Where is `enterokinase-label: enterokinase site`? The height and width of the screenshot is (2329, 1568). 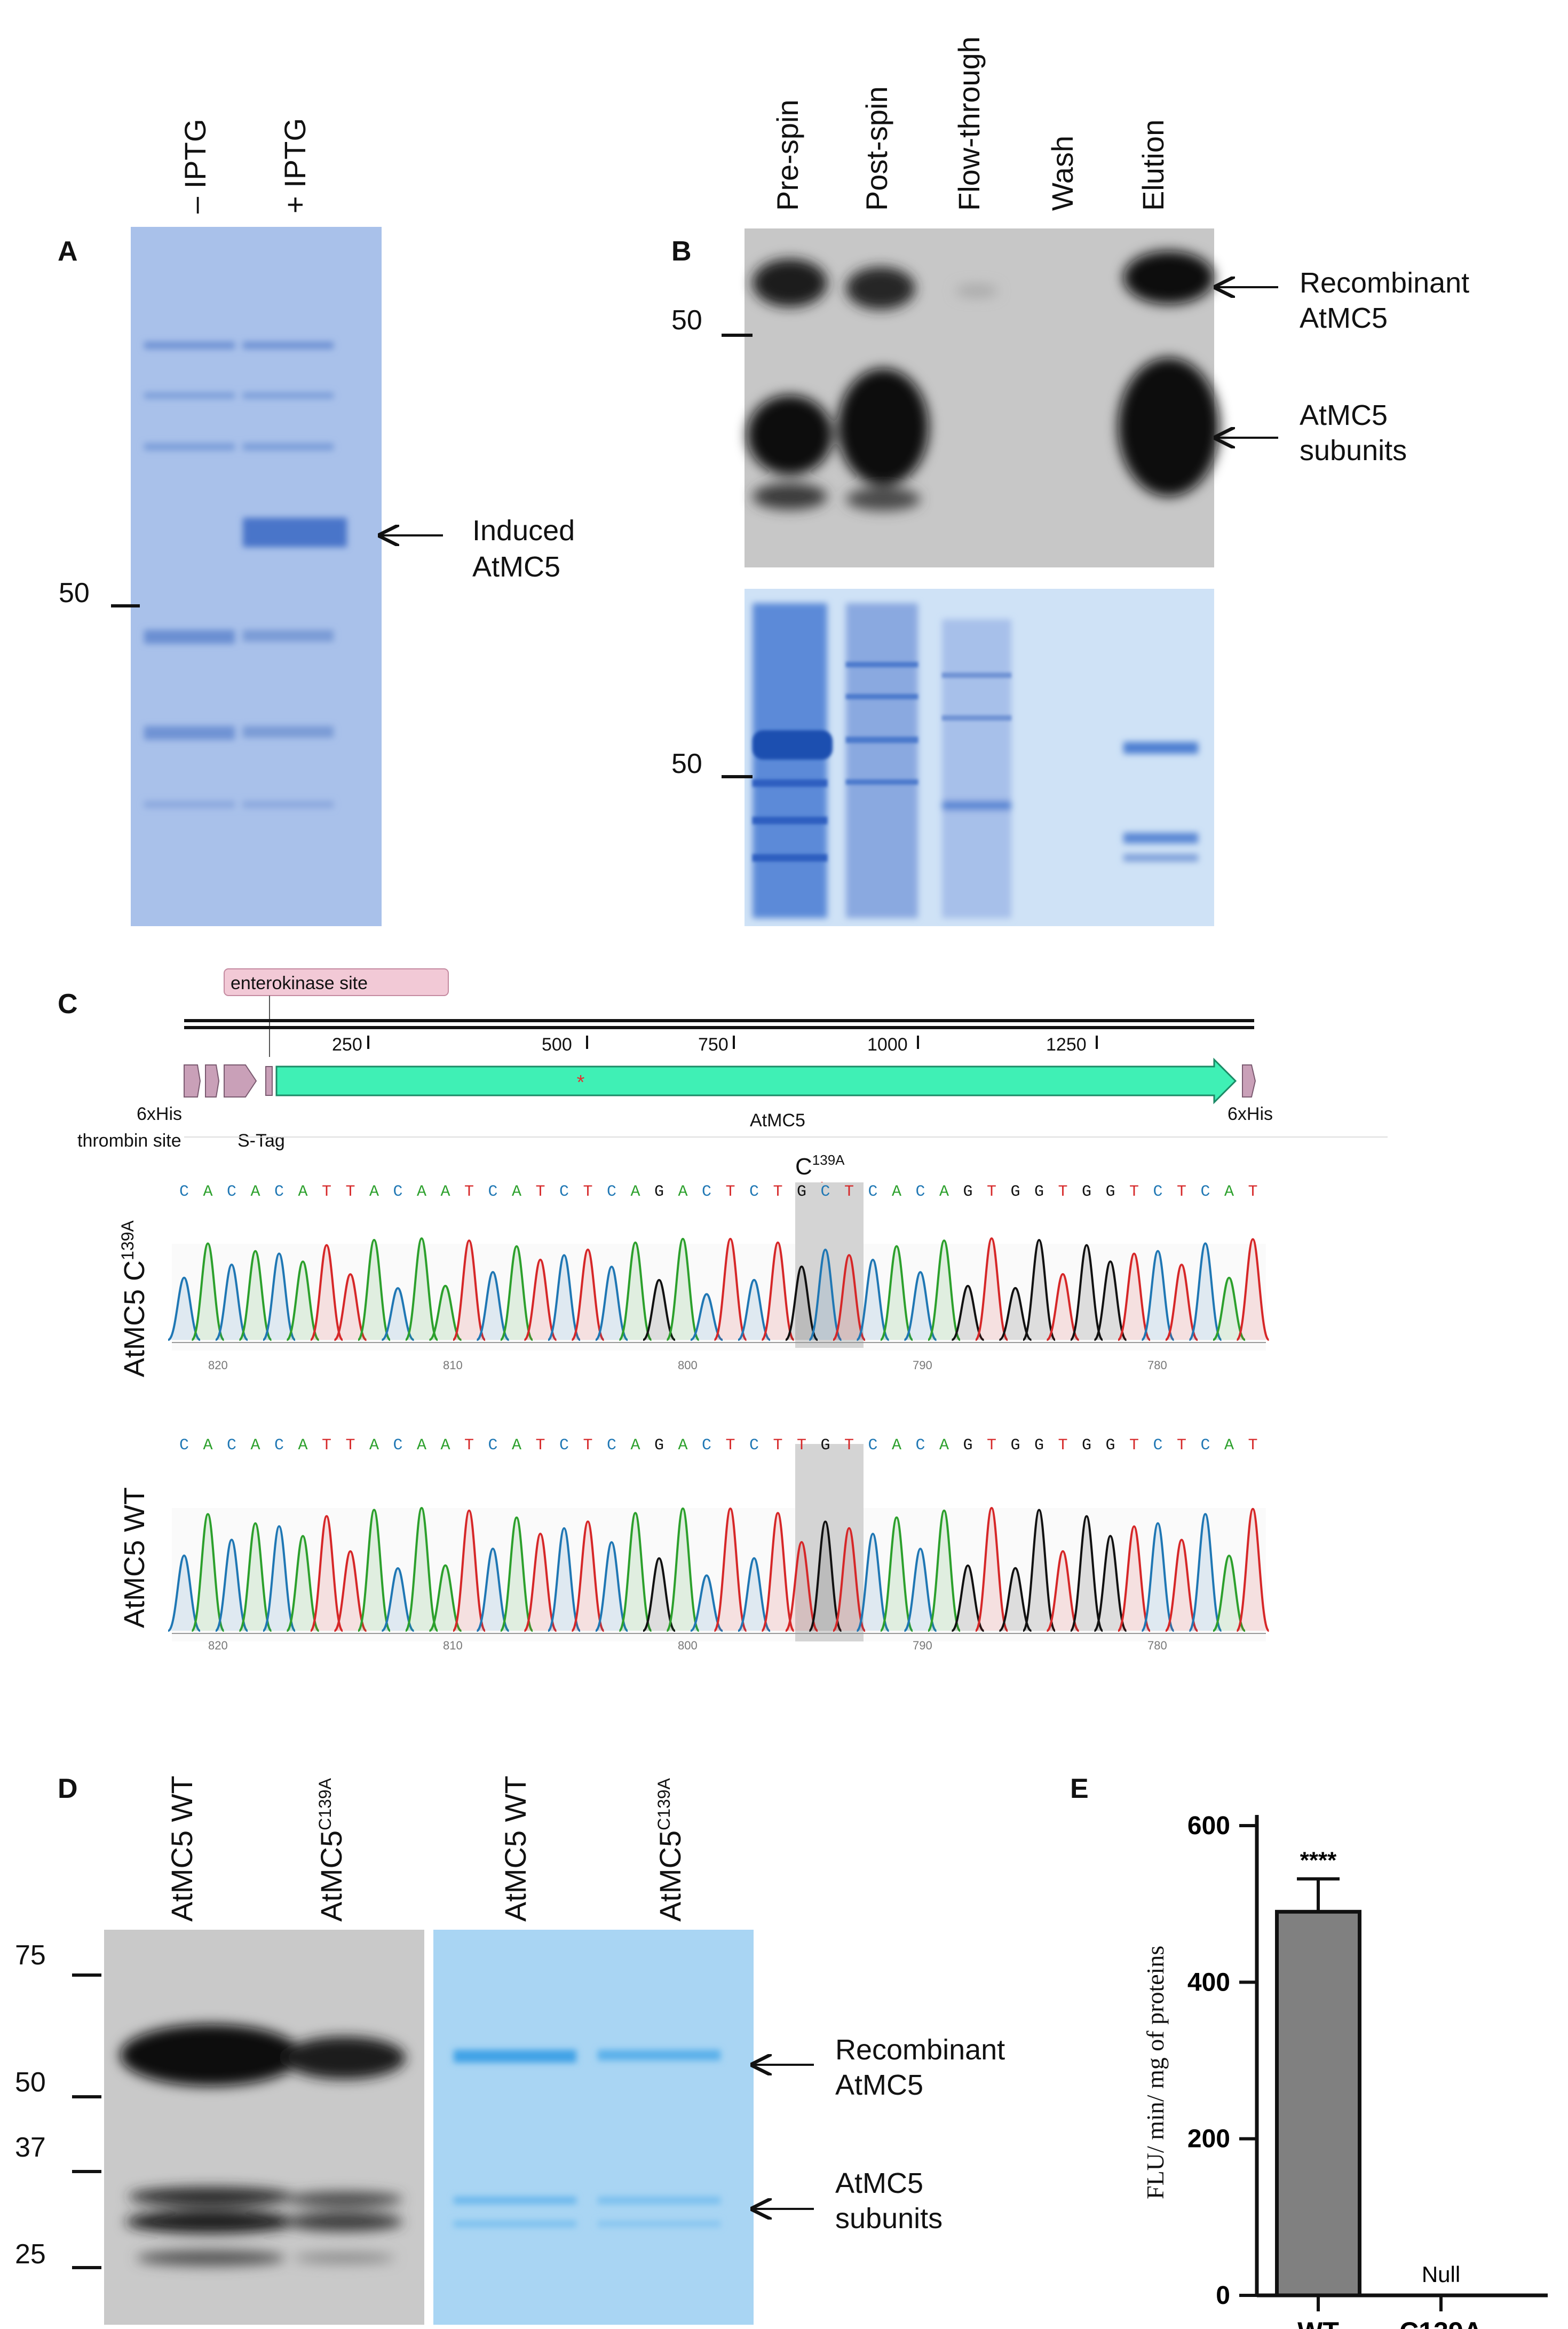 enterokinase-label: enterokinase site is located at coordinates (299, 983).